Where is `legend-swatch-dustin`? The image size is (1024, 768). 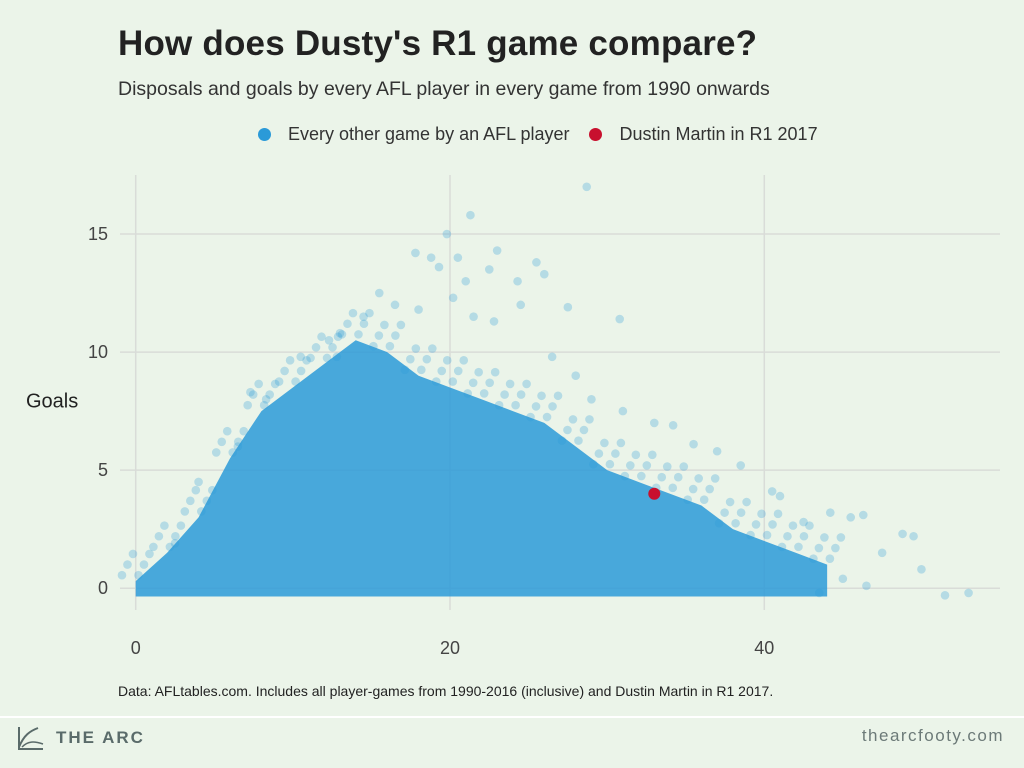 legend-swatch-dustin is located at coordinates (596, 134).